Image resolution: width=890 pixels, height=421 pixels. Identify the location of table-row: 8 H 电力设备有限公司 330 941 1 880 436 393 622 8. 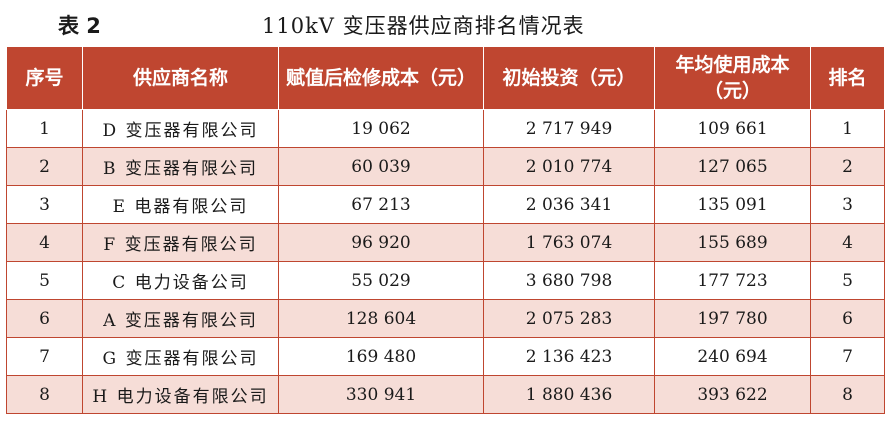
(445, 394).